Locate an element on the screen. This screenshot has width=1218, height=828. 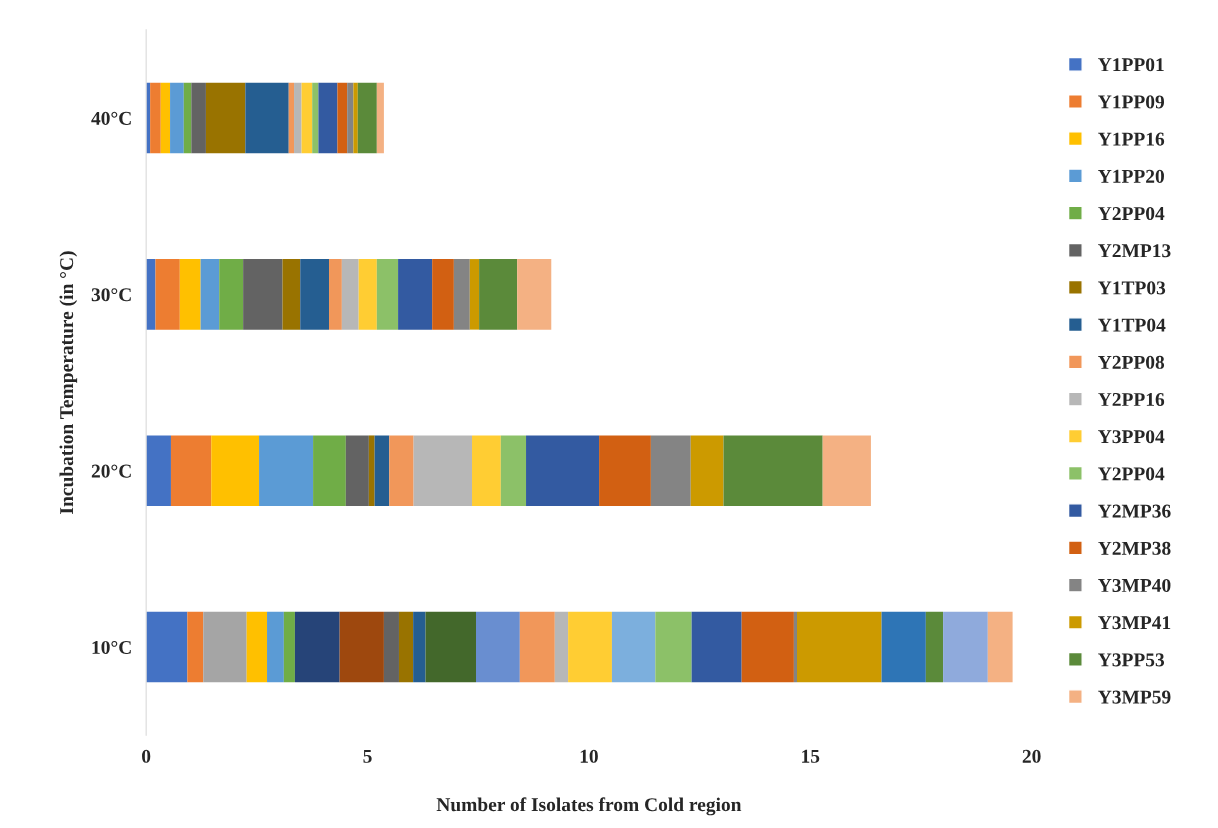
legend-label: Y2PP08 is located at coordinates (1131, 362).